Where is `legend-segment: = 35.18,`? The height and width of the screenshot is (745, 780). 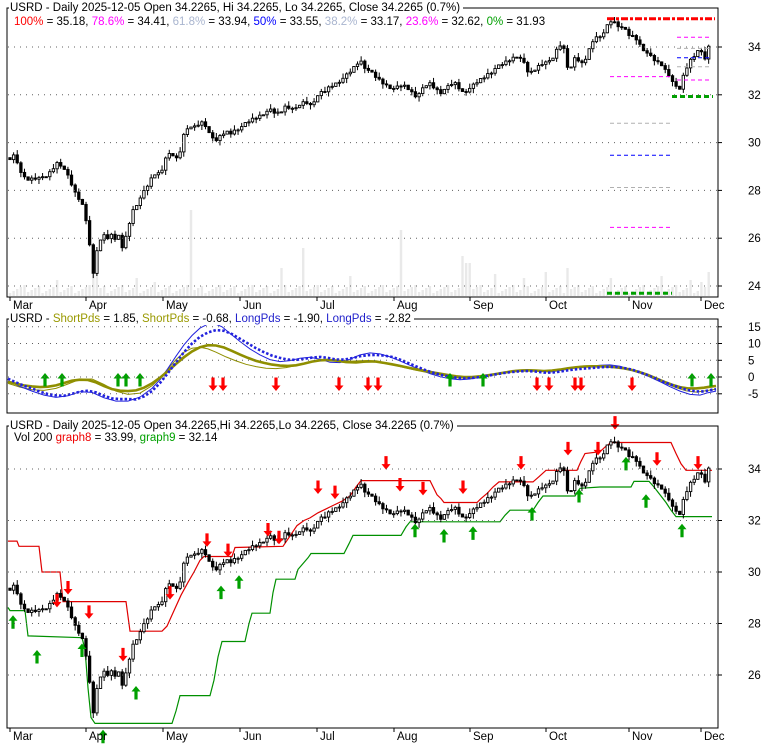 legend-segment: = 35.18, is located at coordinates (67, 22).